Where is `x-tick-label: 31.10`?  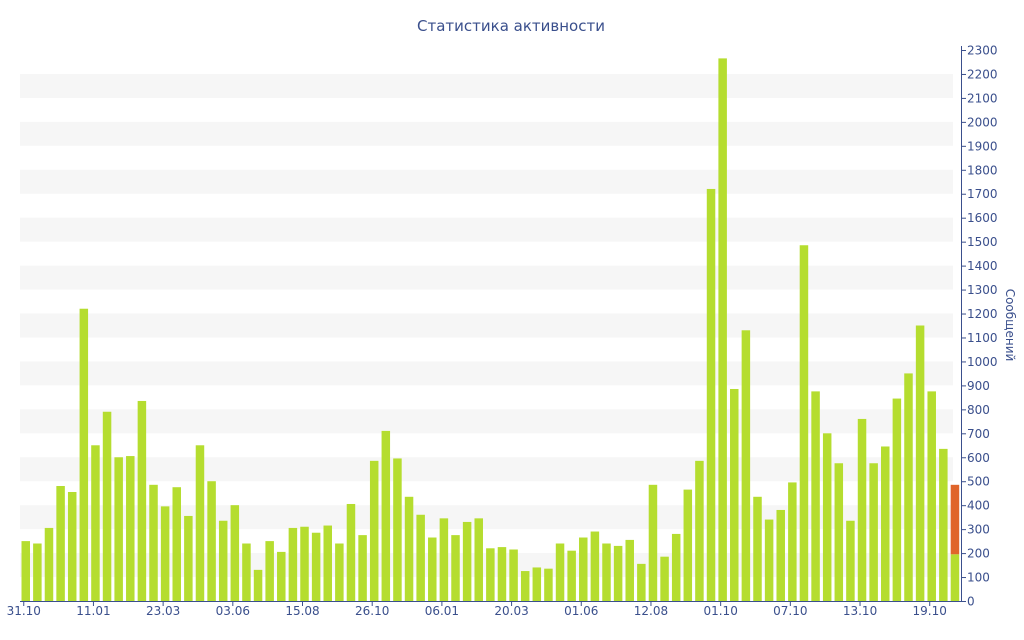
x-tick-label: 31.10 is located at coordinates (24, 611).